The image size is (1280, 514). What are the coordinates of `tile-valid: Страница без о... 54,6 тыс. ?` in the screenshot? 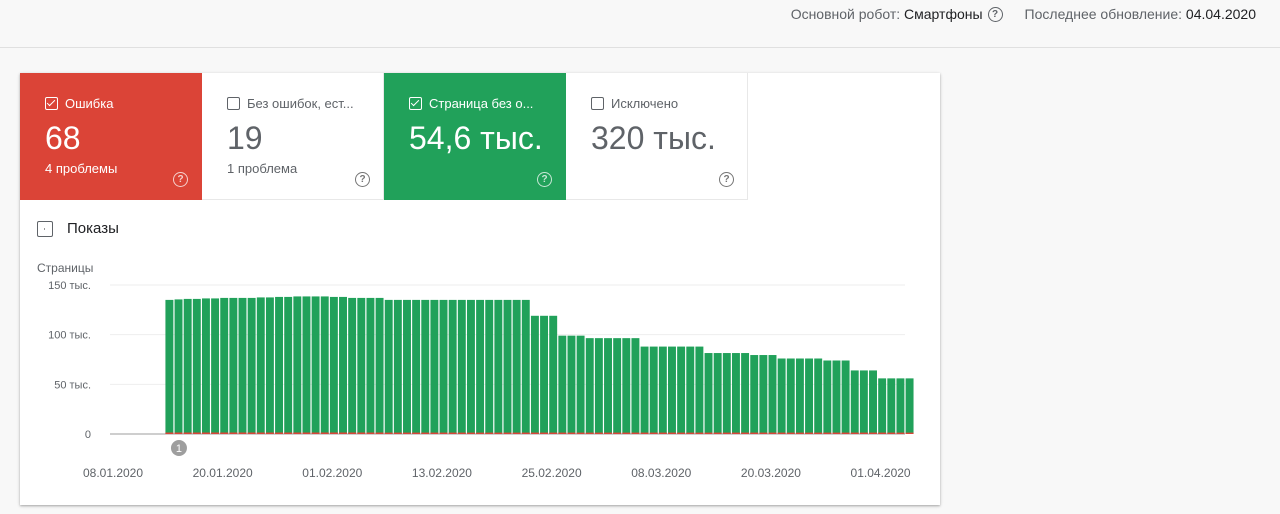 It's located at (475, 136).